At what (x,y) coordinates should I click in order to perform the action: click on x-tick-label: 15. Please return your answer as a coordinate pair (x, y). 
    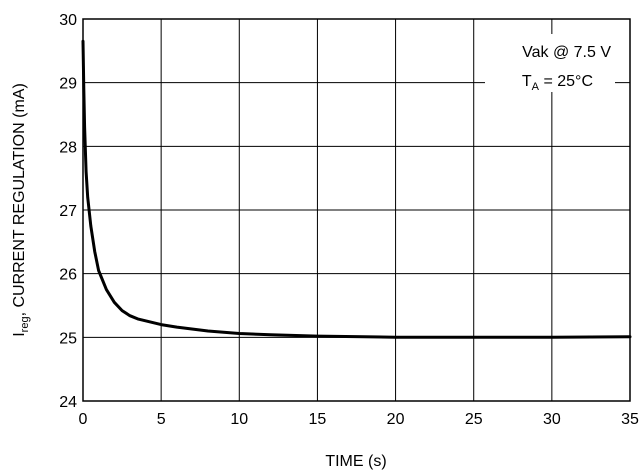
    Looking at the image, I should click on (318, 419).